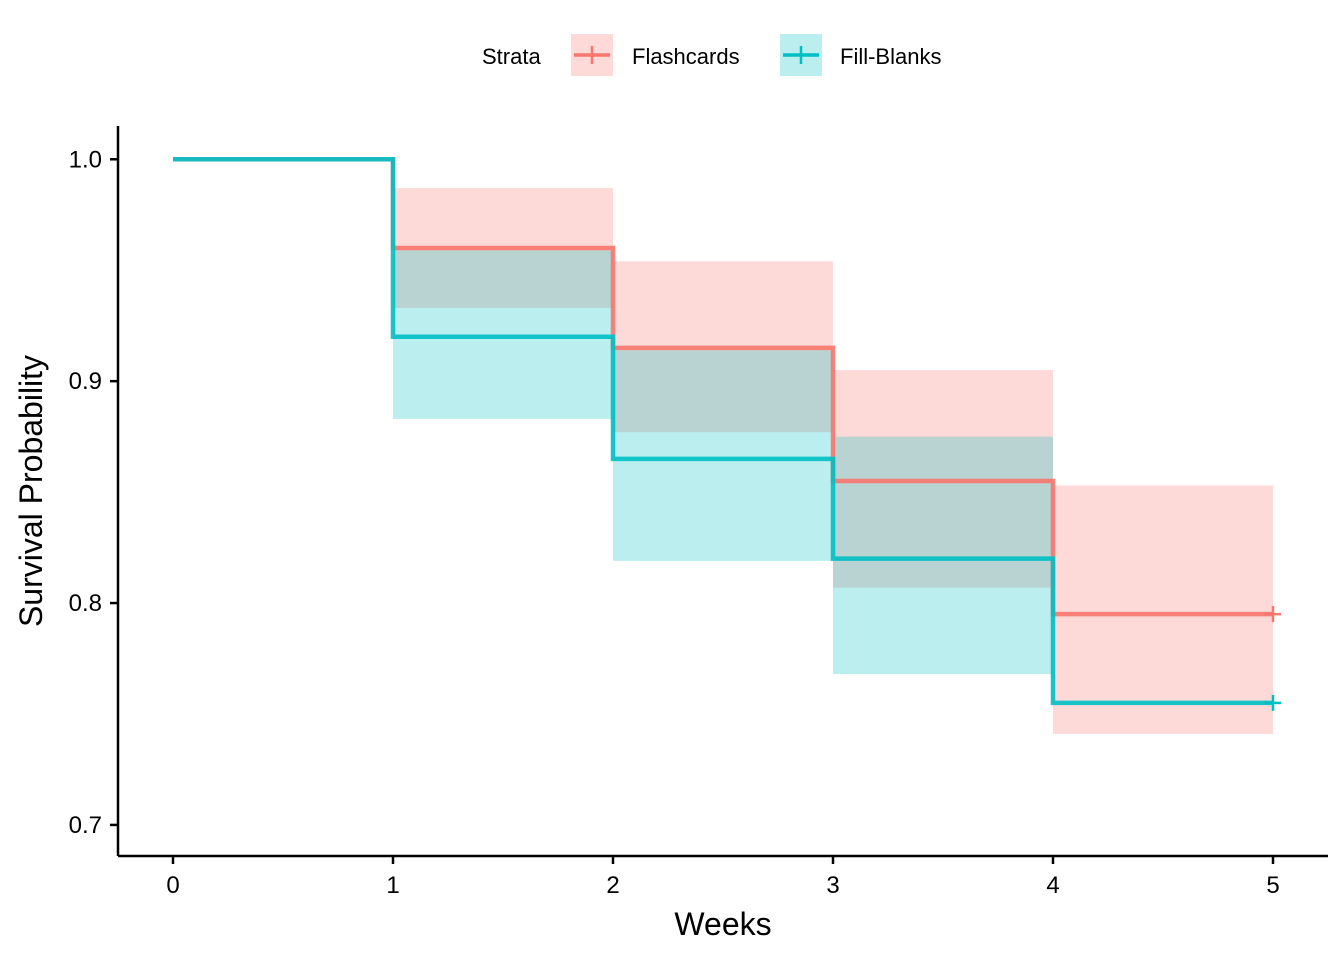  Describe the element at coordinates (1273, 614) in the screenshot. I see `censor-mark-flashcards` at that location.